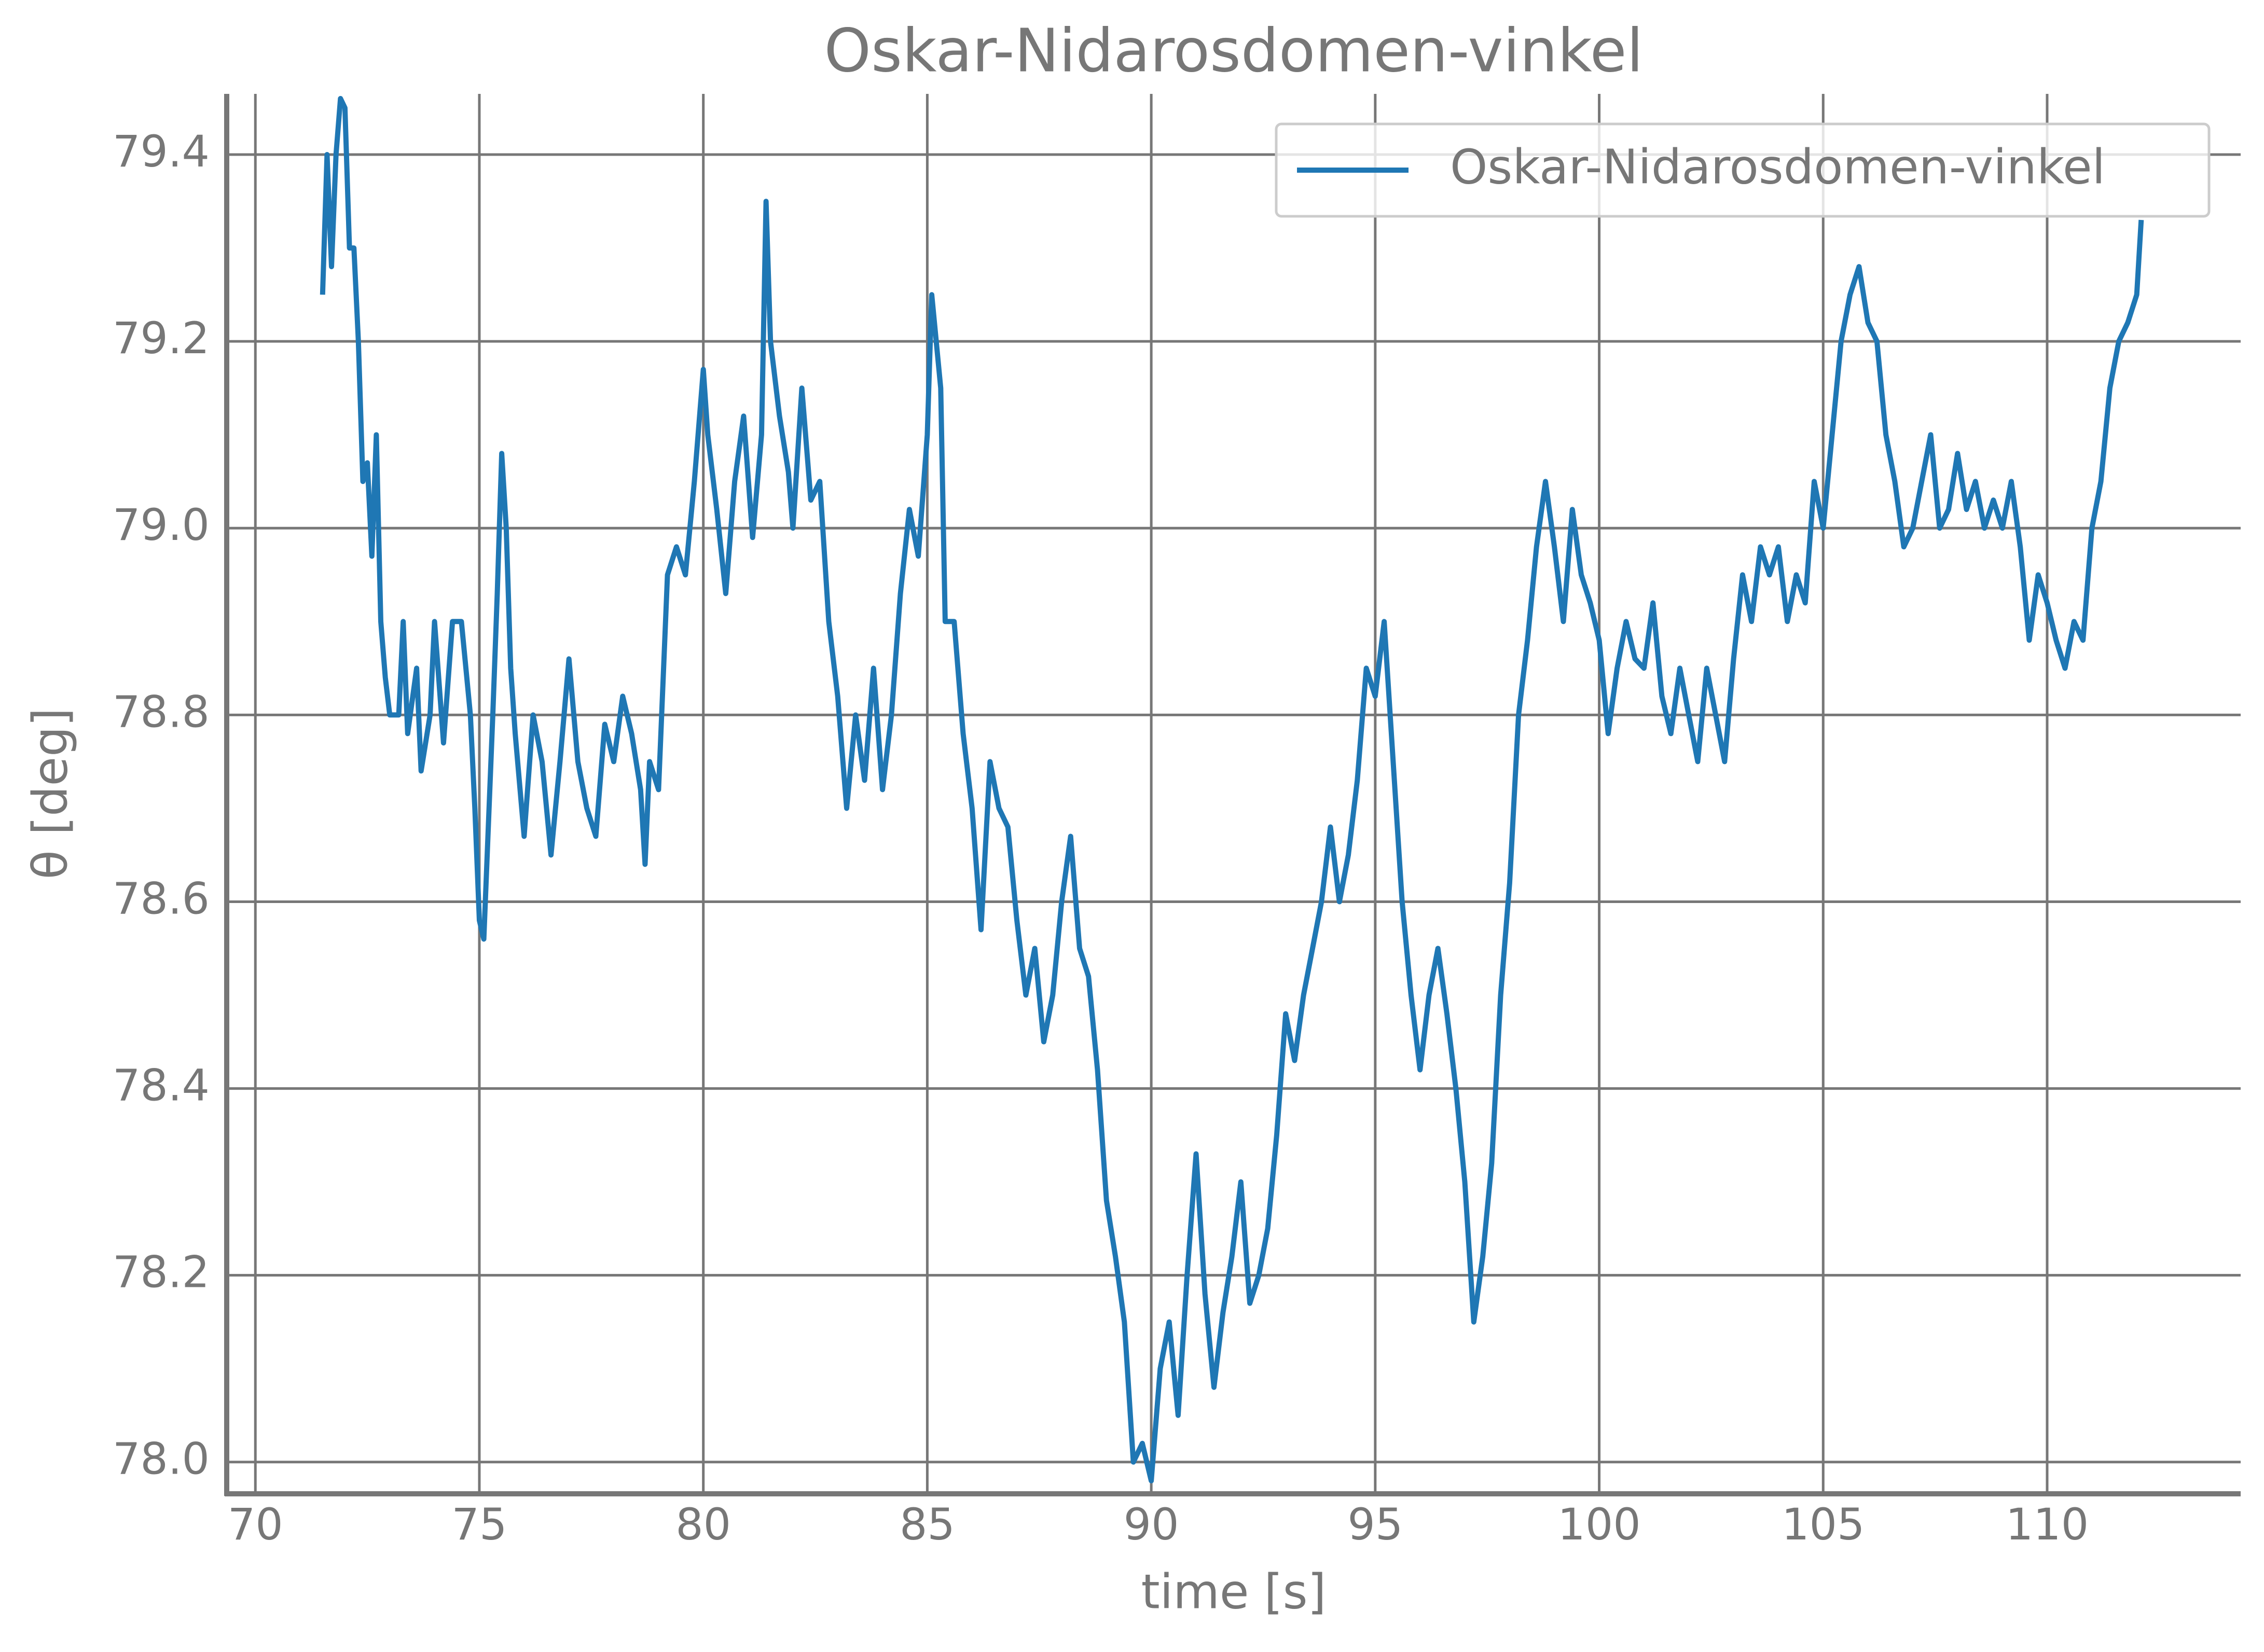 This screenshot has height=1652, width=2264. What do you see at coordinates (161, 711) in the screenshot?
I see `y-tick-label: 78.8` at bounding box center [161, 711].